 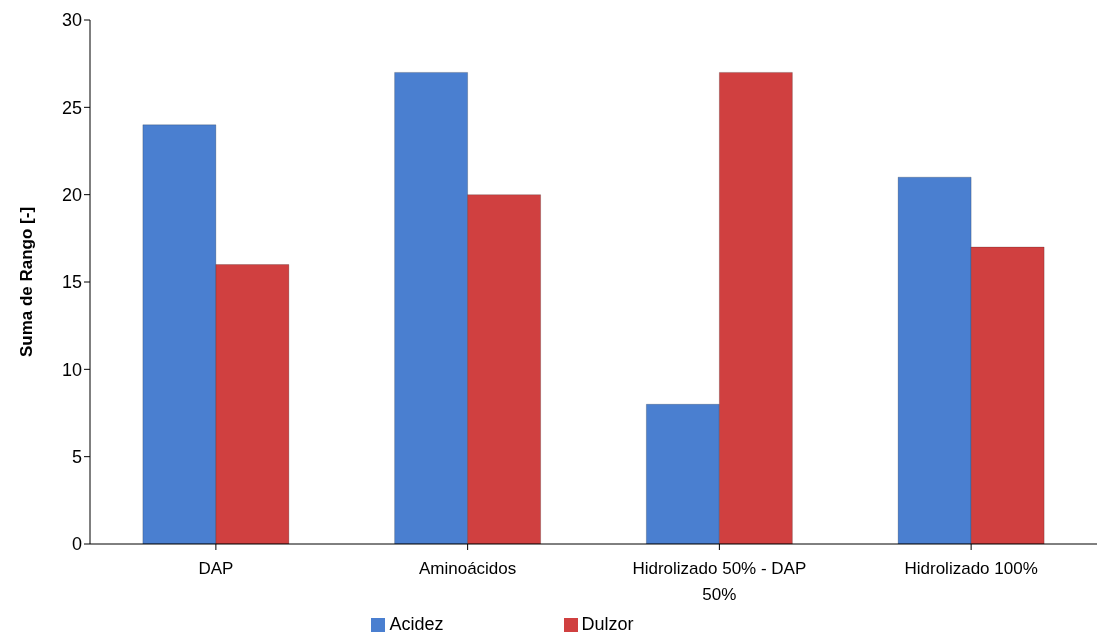 I want to click on x-tick-label: Hidrolizado 50% - DAP 50%, so click(x=719, y=581).